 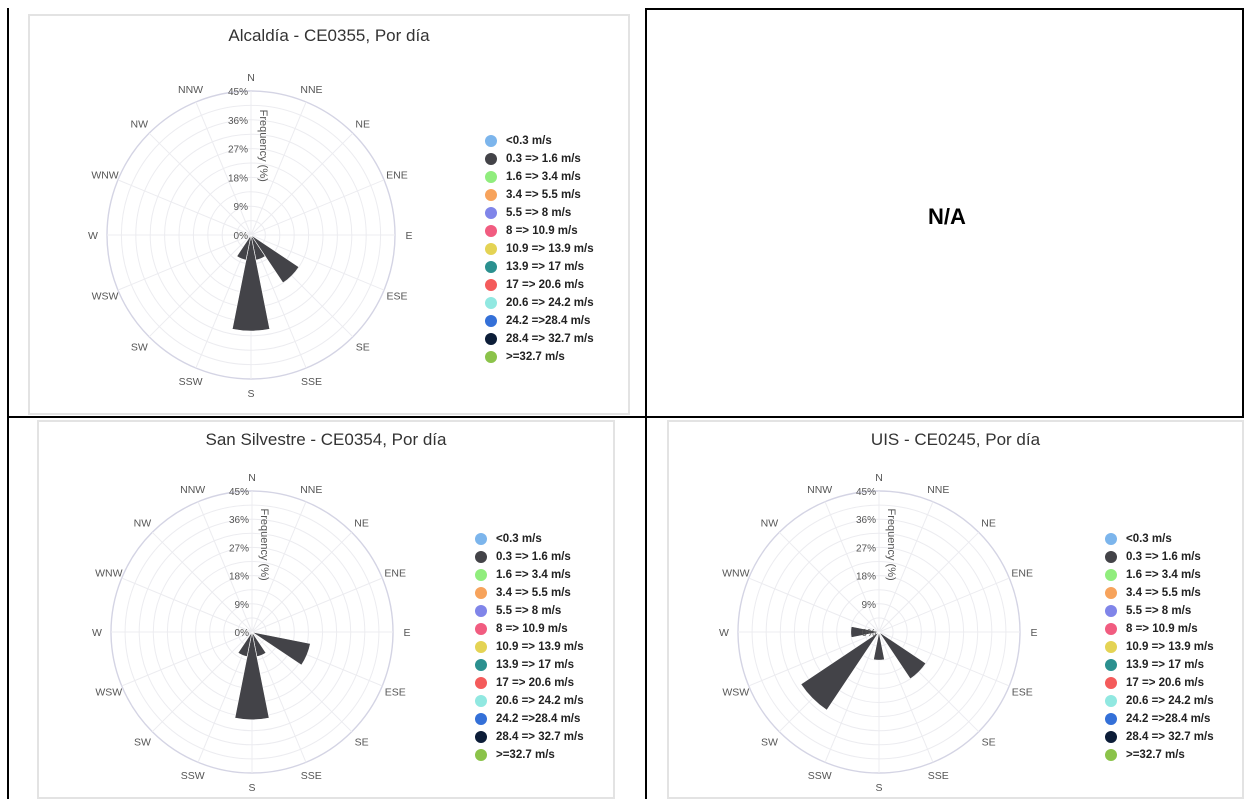 I want to click on legend-label: 17 => 20.6 m/s, so click(x=1165, y=683).